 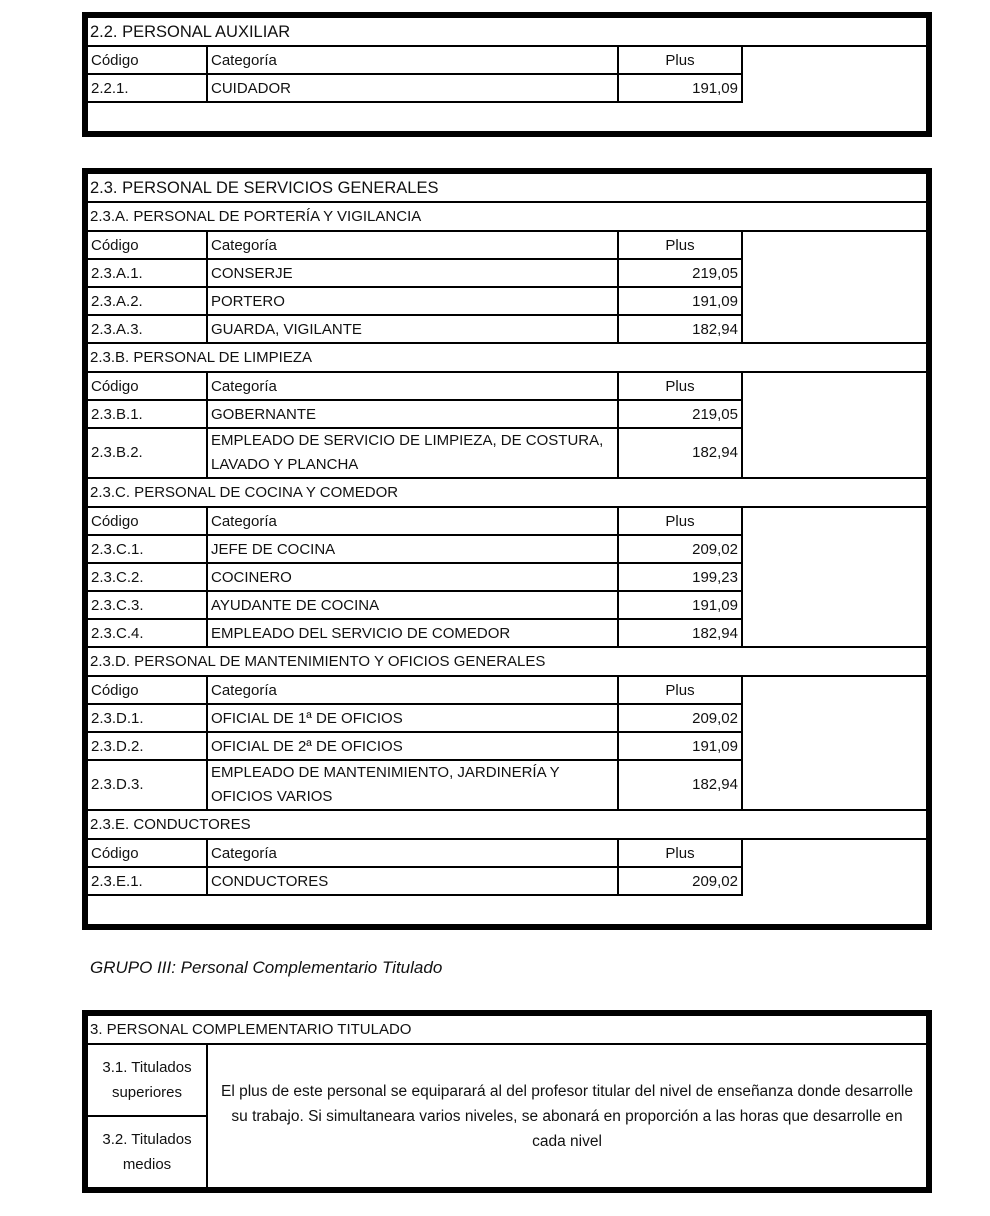 I want to click on code-cell: 2.3.E.1., so click(x=148, y=882).